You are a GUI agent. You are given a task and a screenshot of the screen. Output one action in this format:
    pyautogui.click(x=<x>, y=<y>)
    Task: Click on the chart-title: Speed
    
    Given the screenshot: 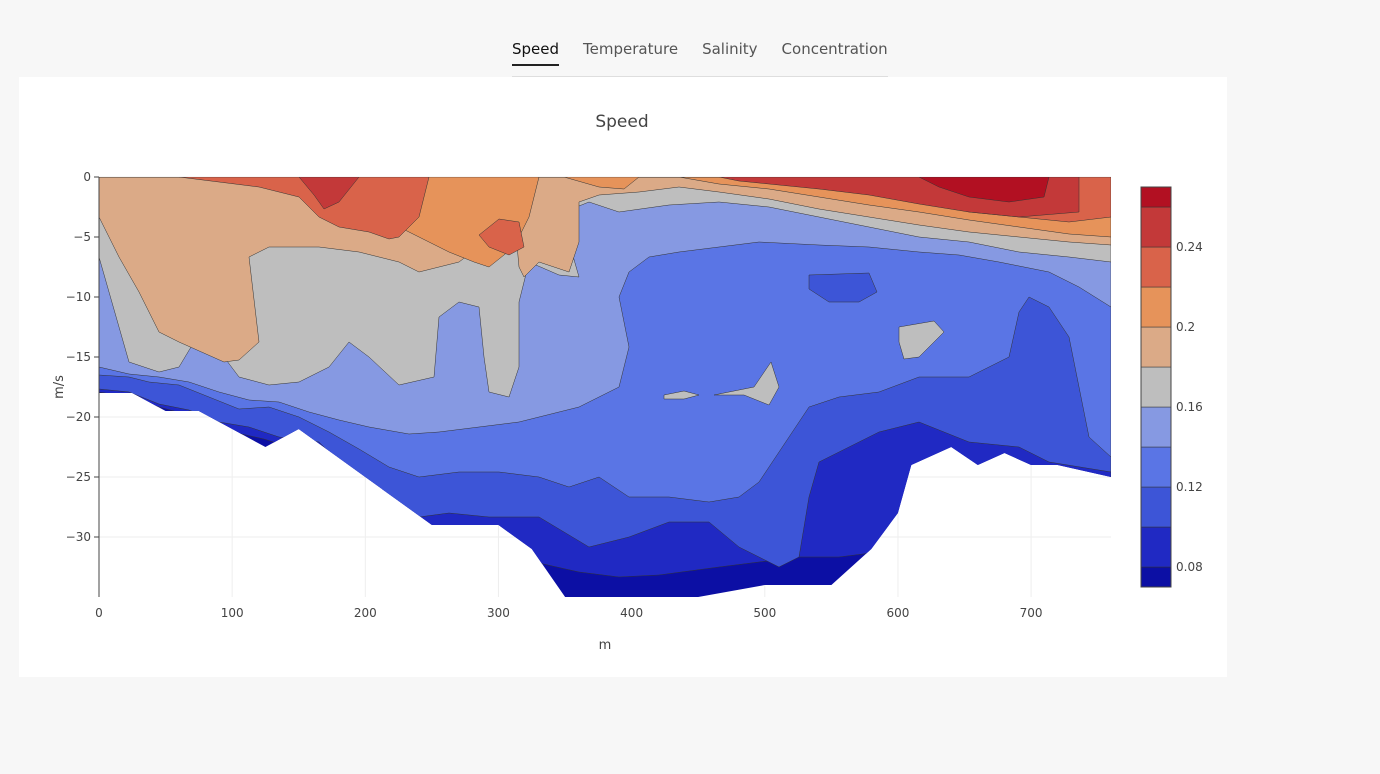 What is the action you would take?
    pyautogui.click(x=621, y=122)
    